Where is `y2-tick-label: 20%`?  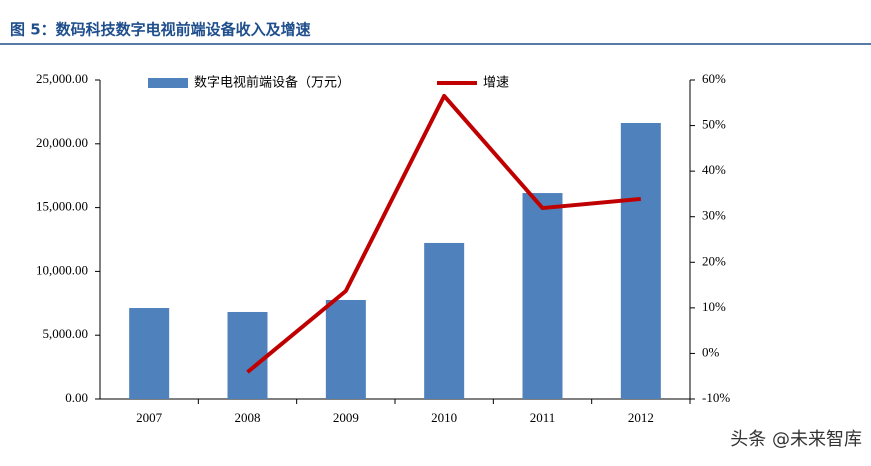 y2-tick-label: 20% is located at coordinates (714, 260).